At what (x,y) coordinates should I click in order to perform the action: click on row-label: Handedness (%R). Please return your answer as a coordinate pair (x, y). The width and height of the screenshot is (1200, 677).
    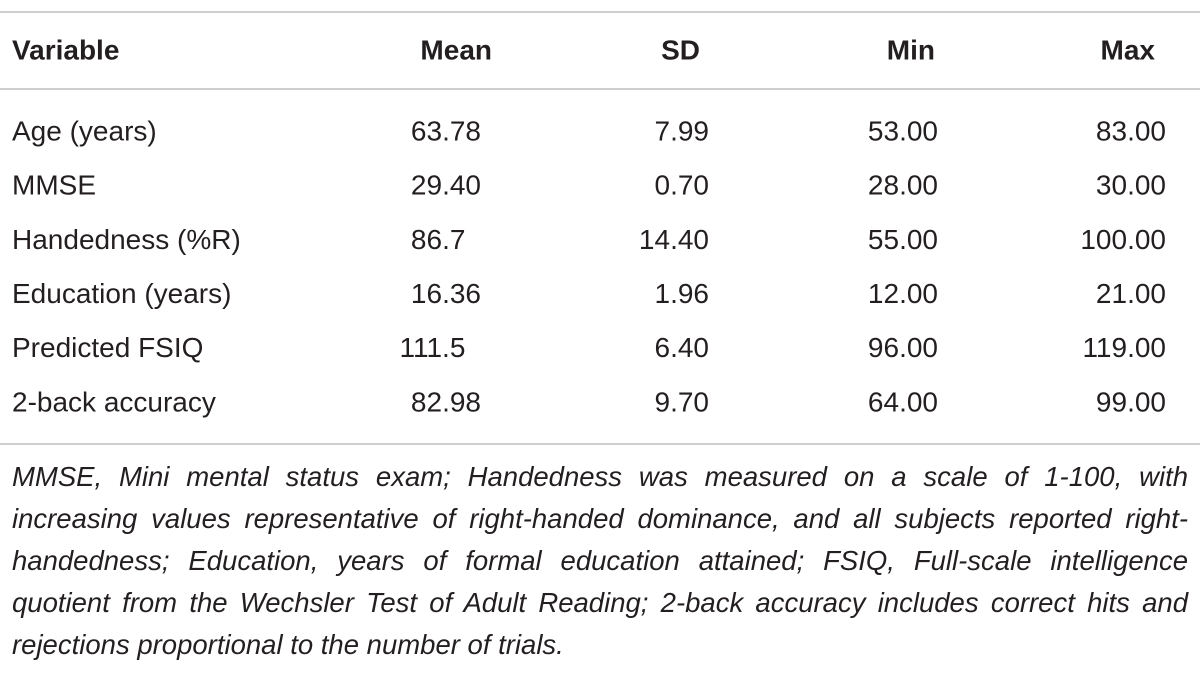
    Looking at the image, I should click on (126, 239).